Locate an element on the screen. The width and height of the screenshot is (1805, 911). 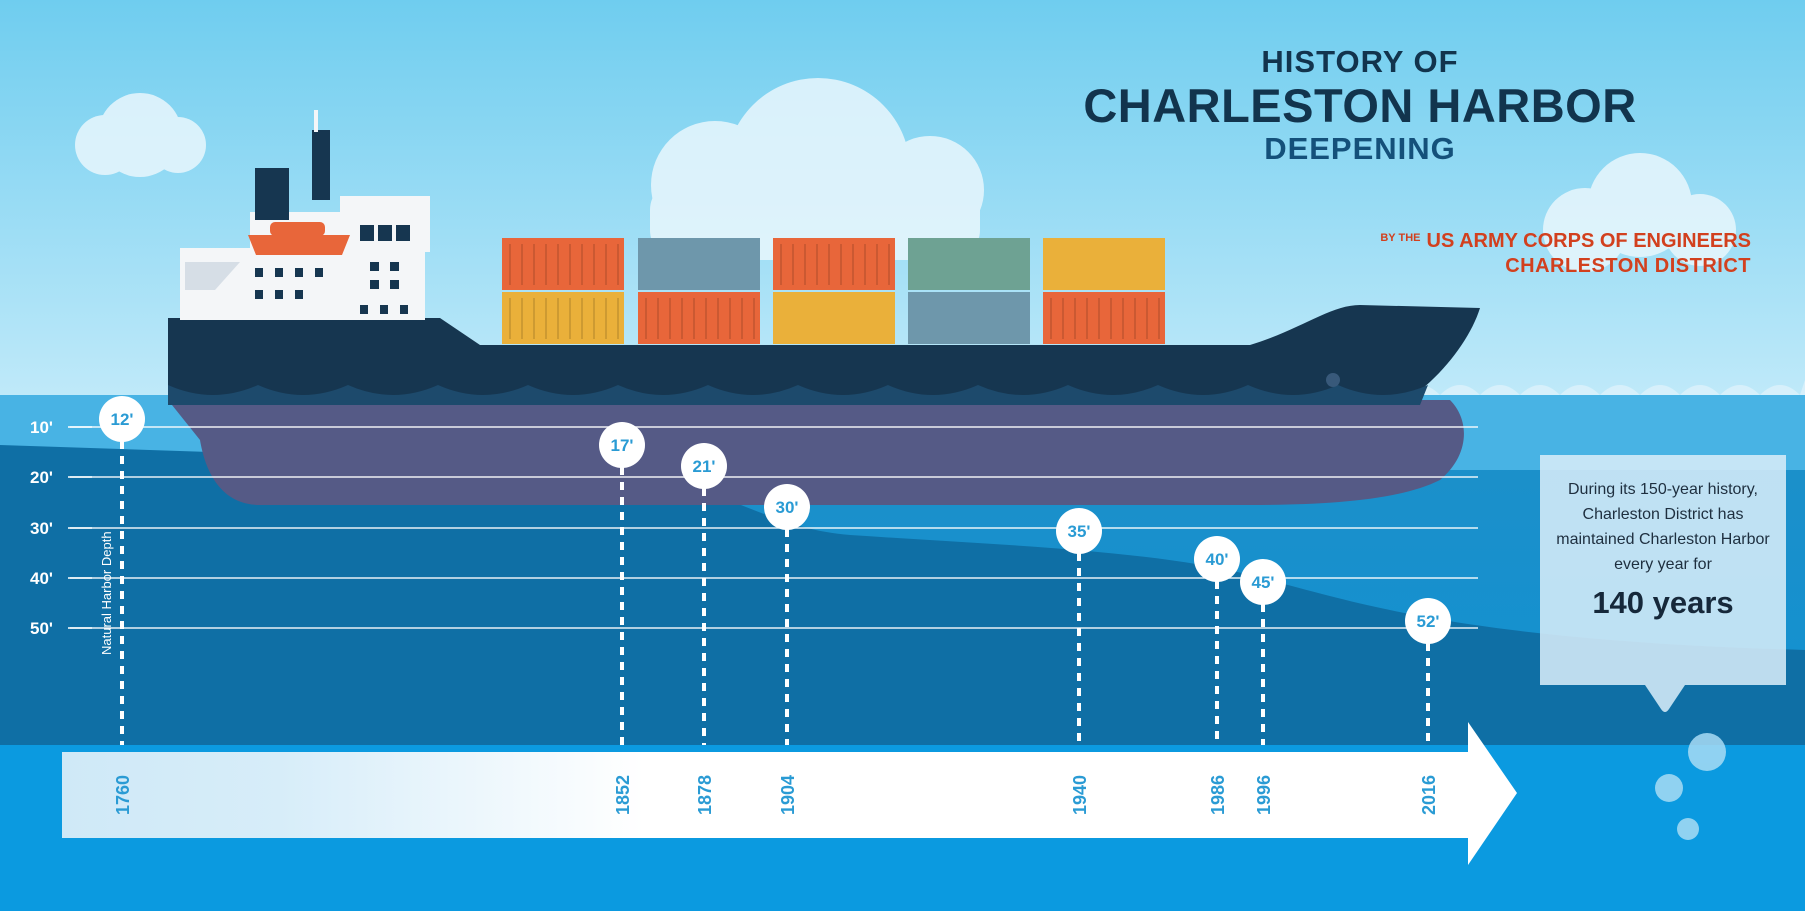
timeline-year-label: 1986 is located at coordinates (1218, 795).